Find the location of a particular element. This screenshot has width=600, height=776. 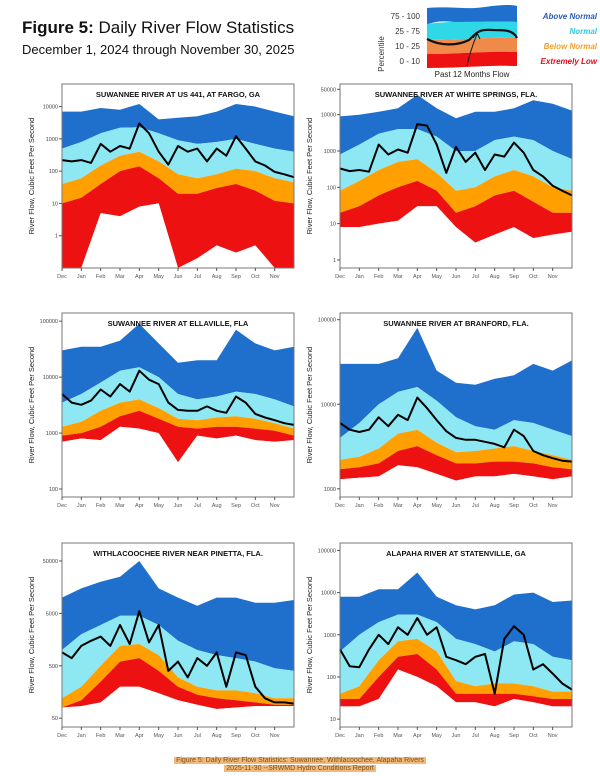

legend-range-1: 25 - 75 is located at coordinates (407, 31).